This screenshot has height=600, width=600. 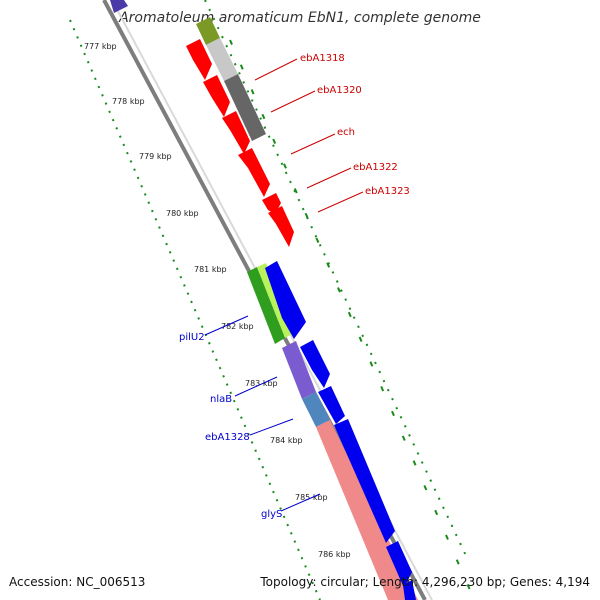 What do you see at coordinates (245, 107) in the screenshot?
I see `gene-dark-gray` at bounding box center [245, 107].